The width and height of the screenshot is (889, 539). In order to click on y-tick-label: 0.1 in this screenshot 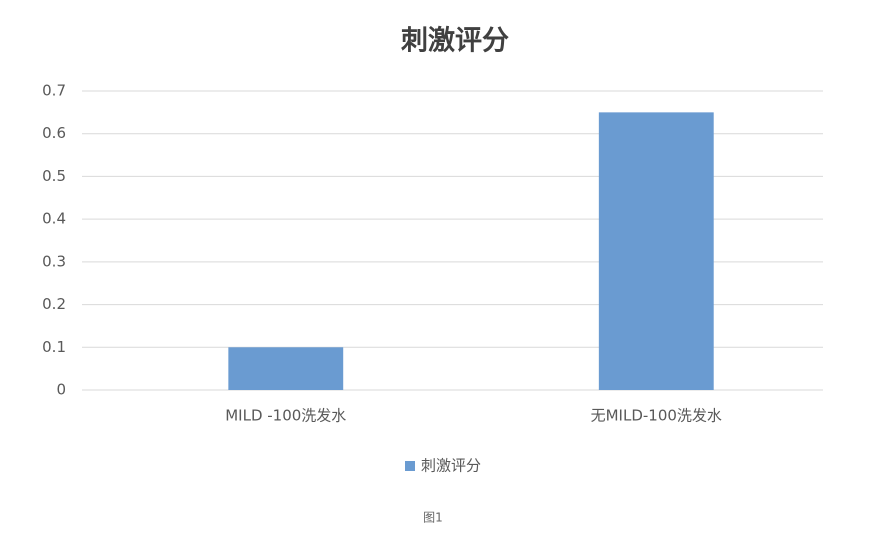, I will do `click(54, 347)`.